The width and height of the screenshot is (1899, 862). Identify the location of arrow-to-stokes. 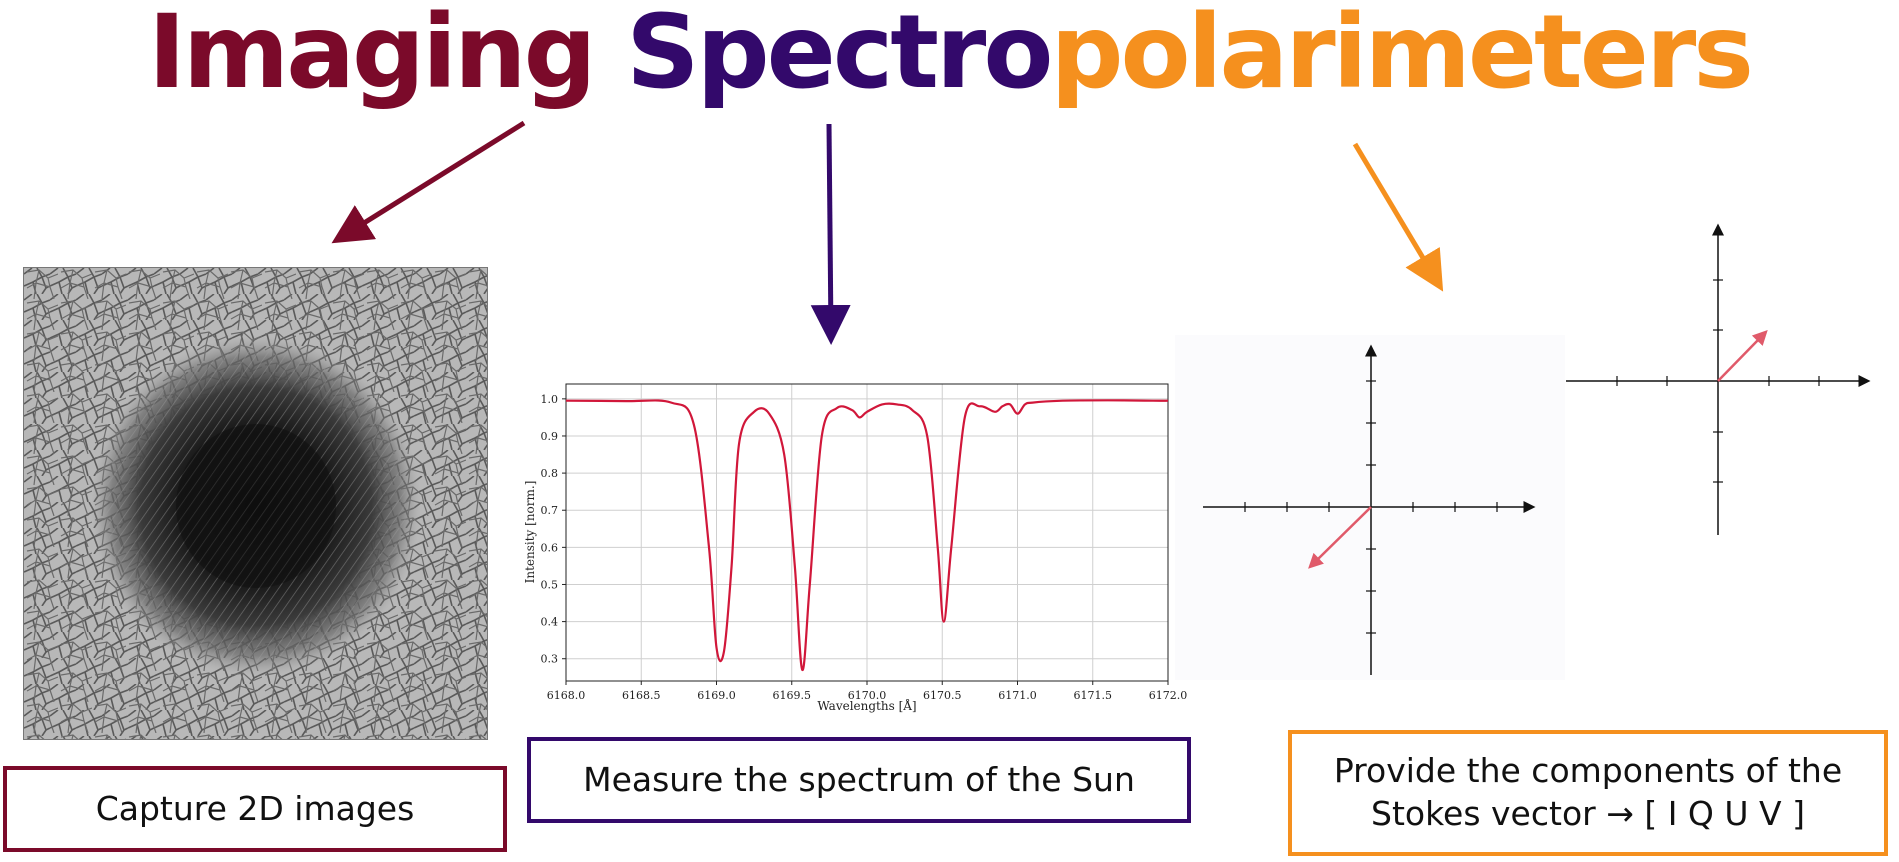
(1398, 217).